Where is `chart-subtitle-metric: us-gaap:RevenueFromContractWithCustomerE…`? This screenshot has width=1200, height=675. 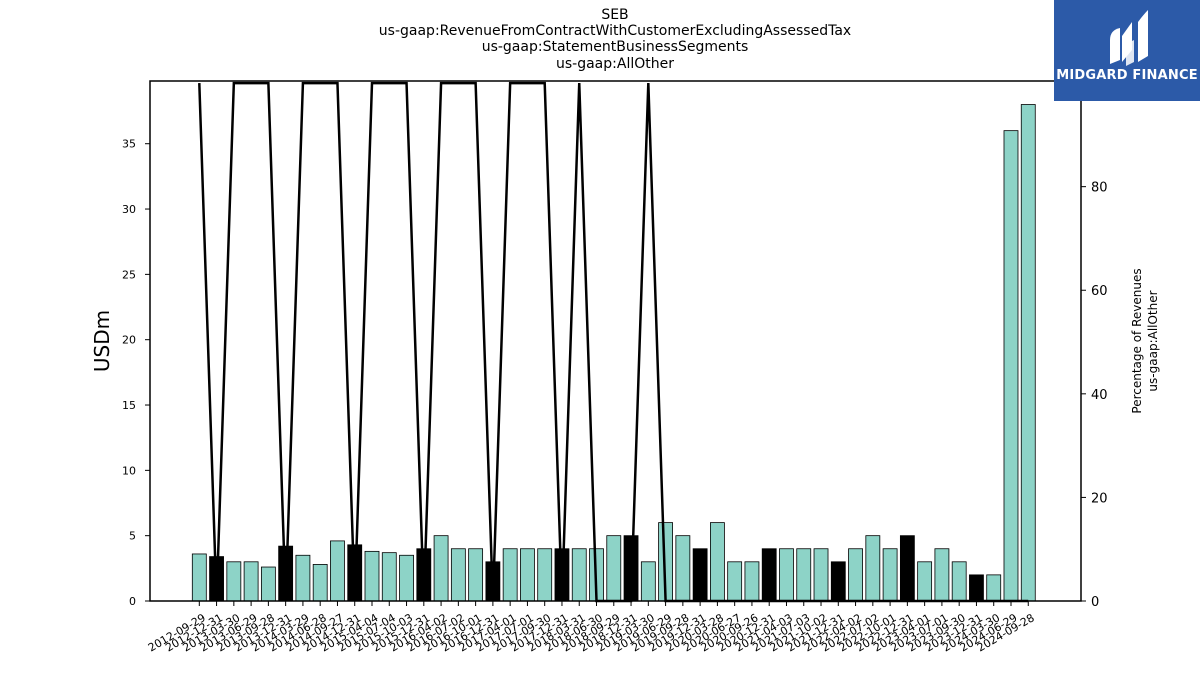
chart-subtitle-metric: us-gaap:RevenueFromContractWithCustomerE… is located at coordinates (615, 31).